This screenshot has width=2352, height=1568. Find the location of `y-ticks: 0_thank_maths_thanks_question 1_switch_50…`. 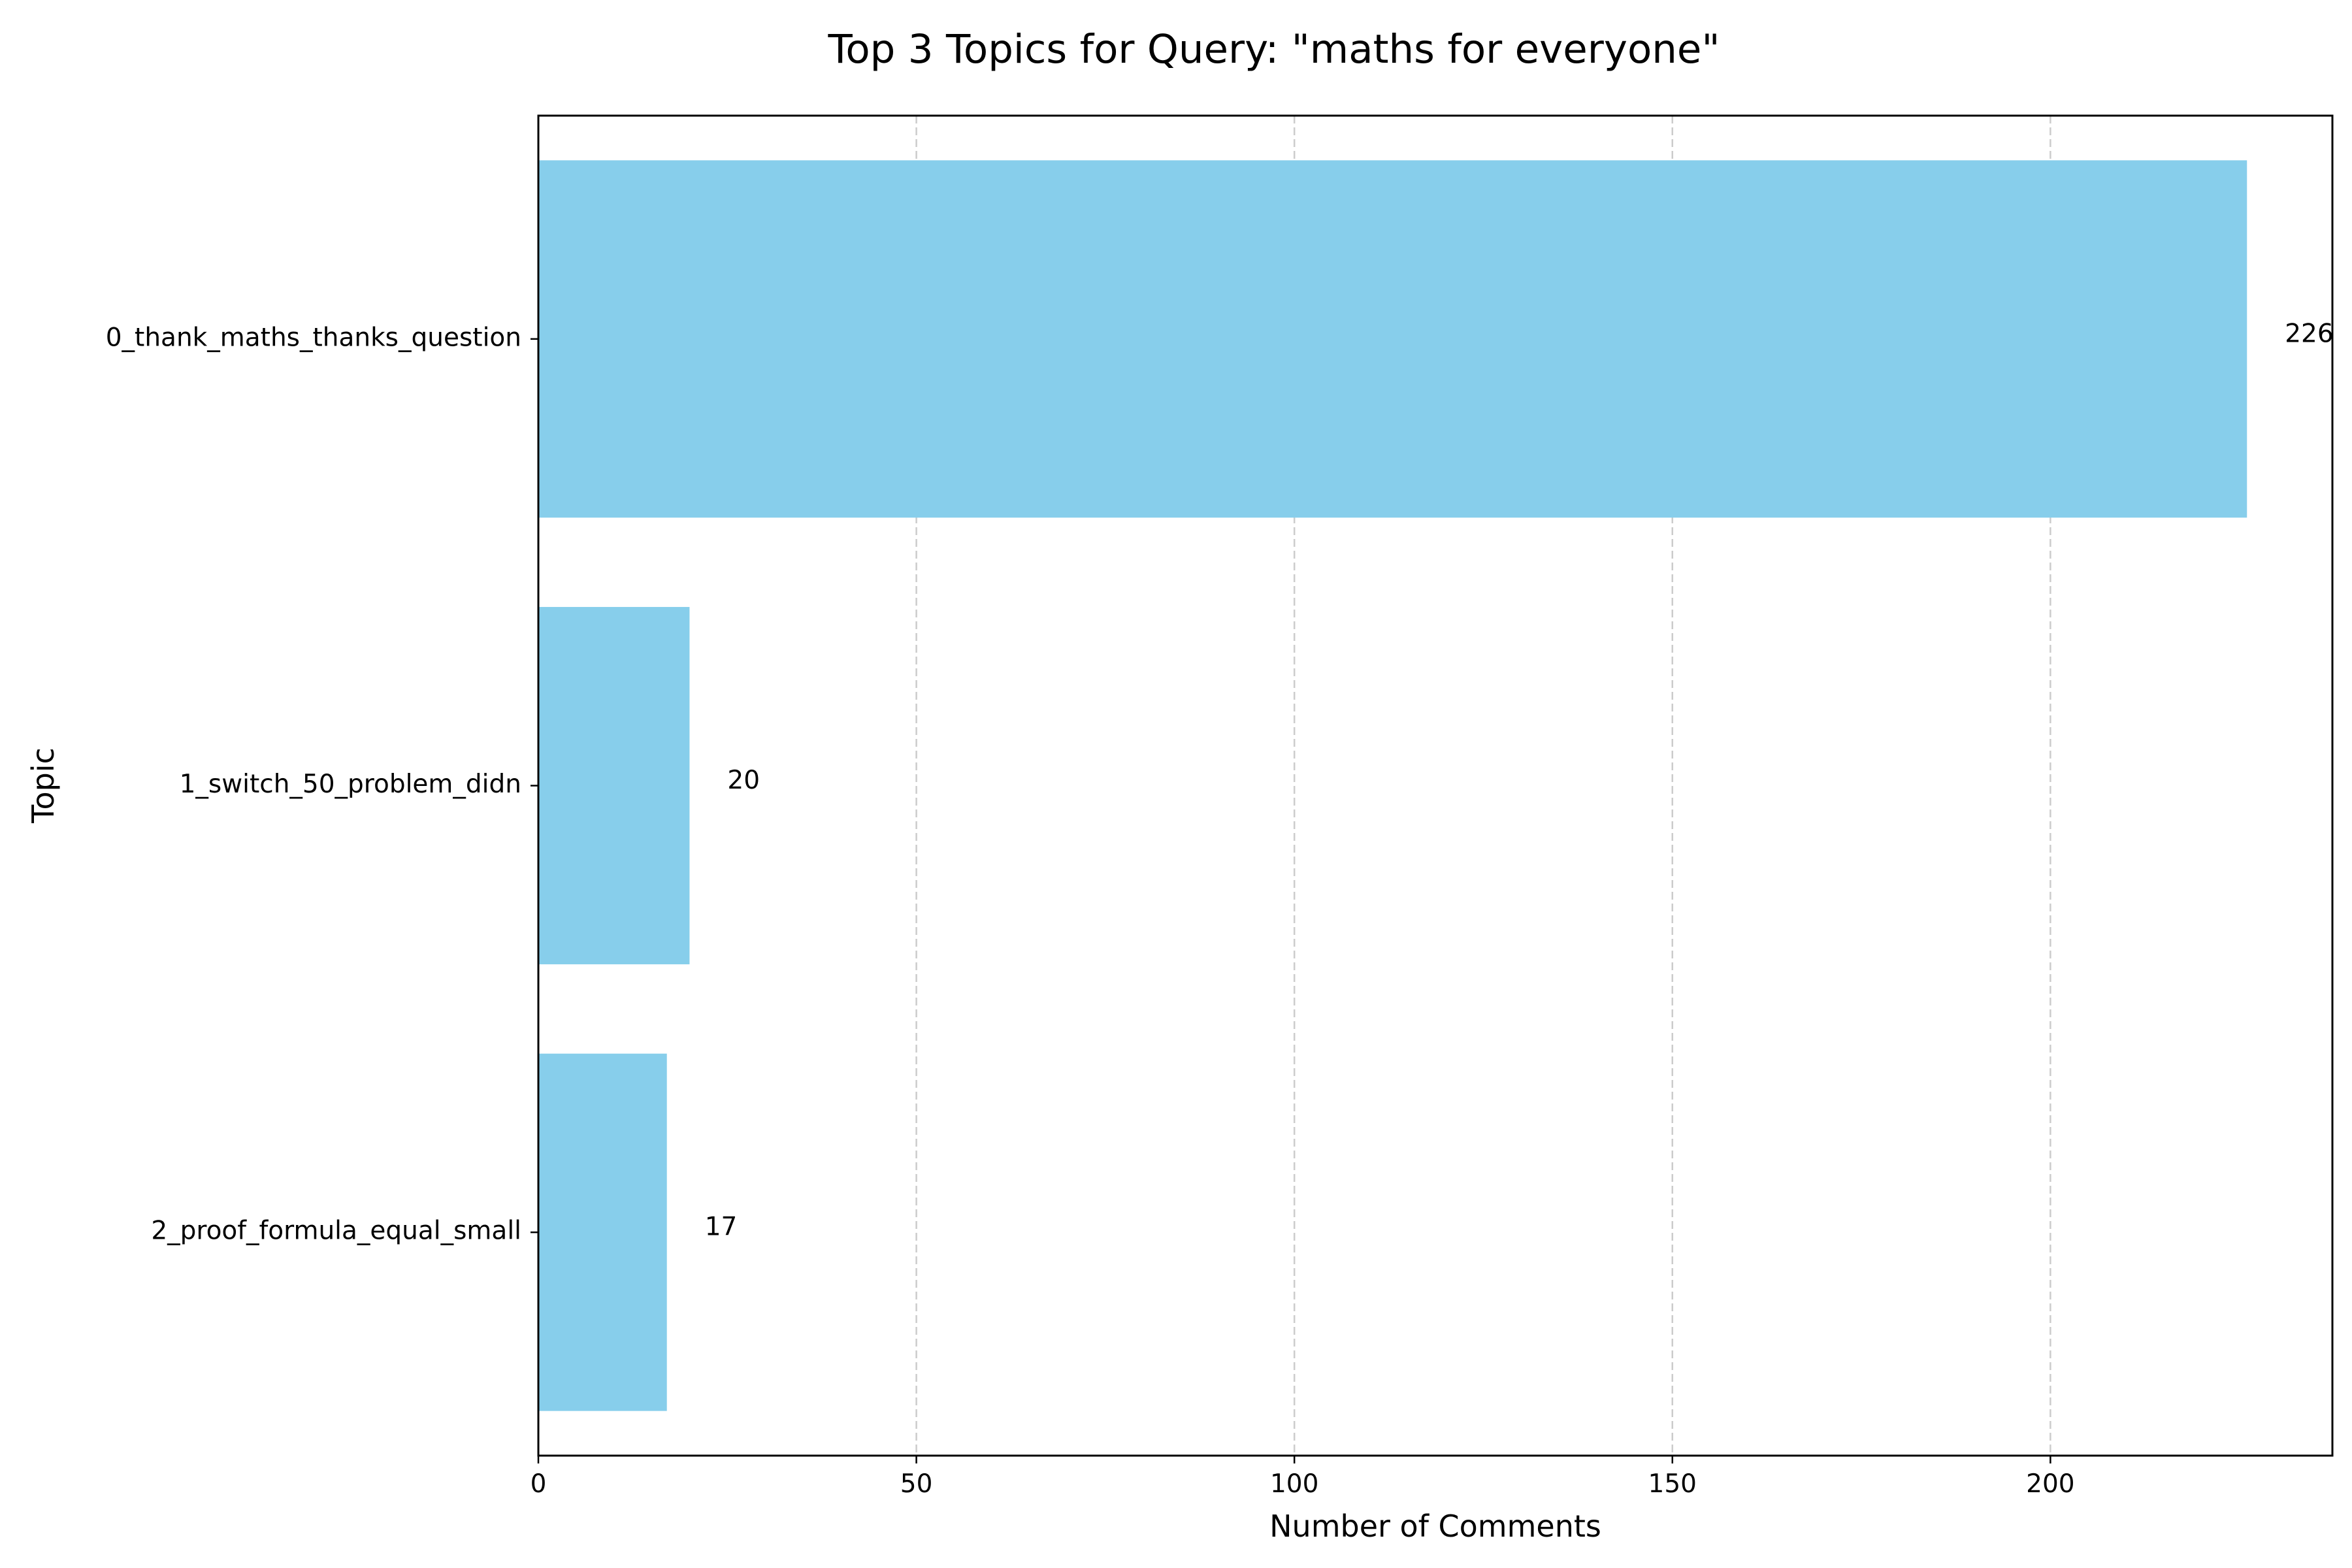

y-ticks: 0_thank_maths_thanks_question 1_switch_50… is located at coordinates (322, 784).